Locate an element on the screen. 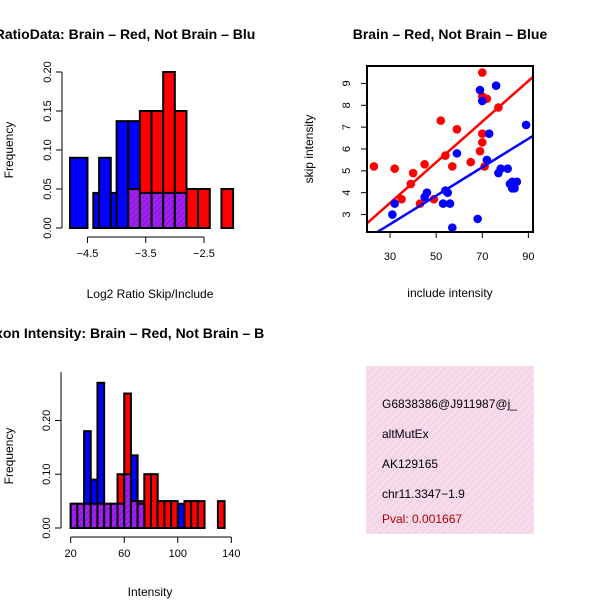 The image size is (600, 600). exon-histogram-axes: 20 60 100 140 0.00 0.10 0.20 is located at coordinates (141, 466).